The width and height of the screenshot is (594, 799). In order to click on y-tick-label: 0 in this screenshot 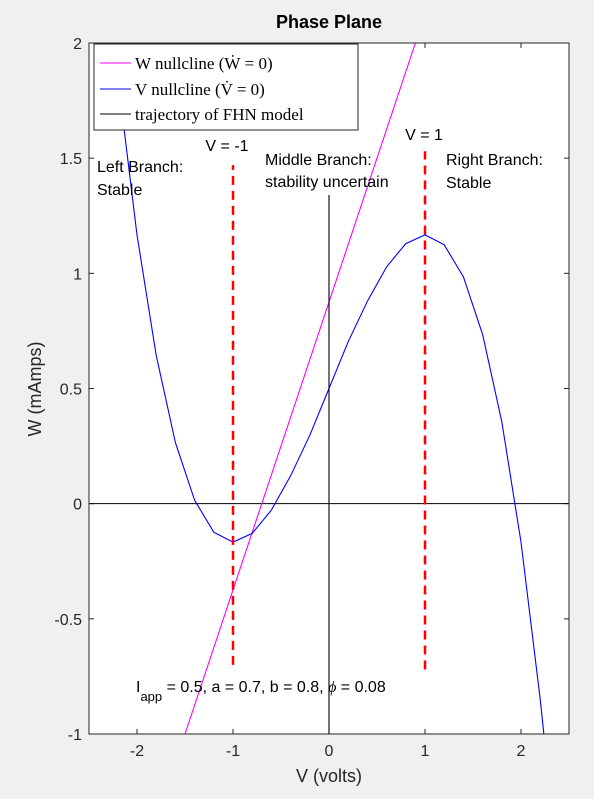, I will do `click(77, 505)`.